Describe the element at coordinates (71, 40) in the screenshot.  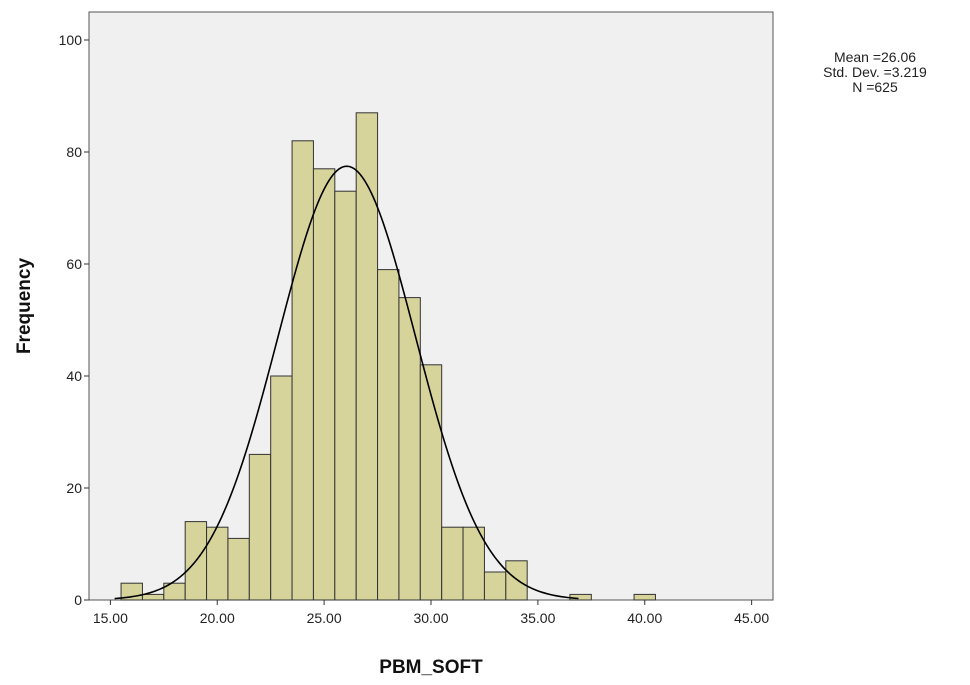
I see `y-tick-label: 100` at that location.